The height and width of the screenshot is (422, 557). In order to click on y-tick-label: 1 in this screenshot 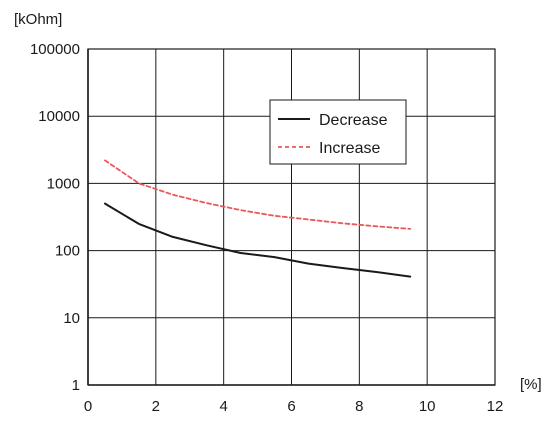, I will do `click(76, 385)`.